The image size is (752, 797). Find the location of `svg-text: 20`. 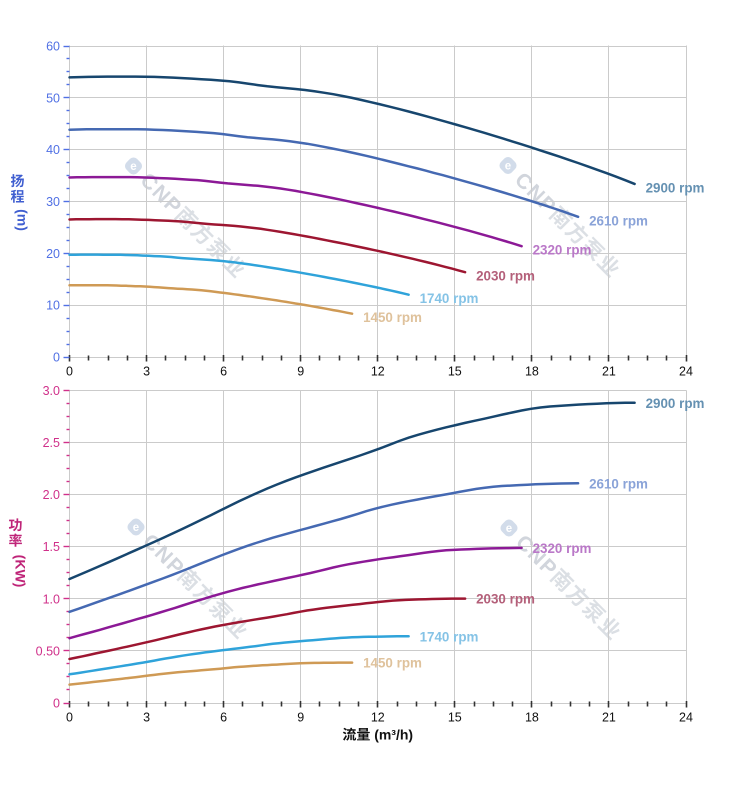

svg-text: 20 is located at coordinates (53, 254).